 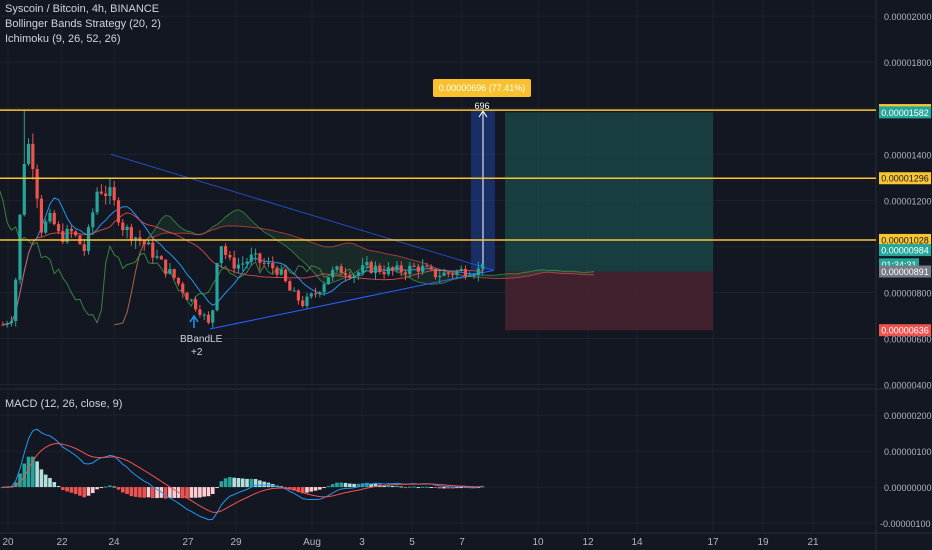 I want to click on macd-y-tick-label: 0.00000100, so click(x=908, y=452).